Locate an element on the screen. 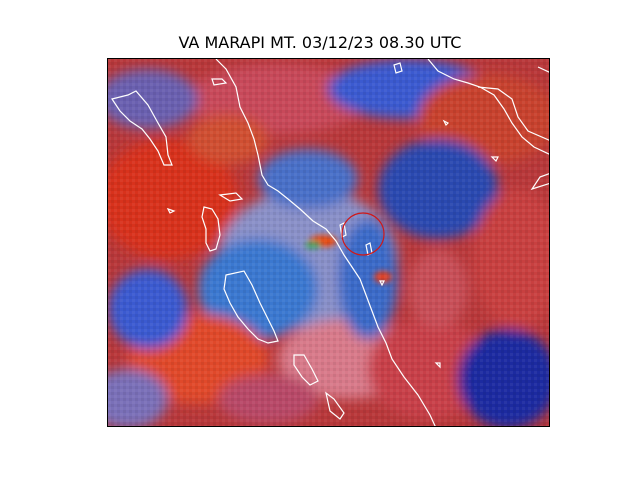 Image resolution: width=640 pixels, height=480 pixels. island-nias is located at coordinates (211, 229).